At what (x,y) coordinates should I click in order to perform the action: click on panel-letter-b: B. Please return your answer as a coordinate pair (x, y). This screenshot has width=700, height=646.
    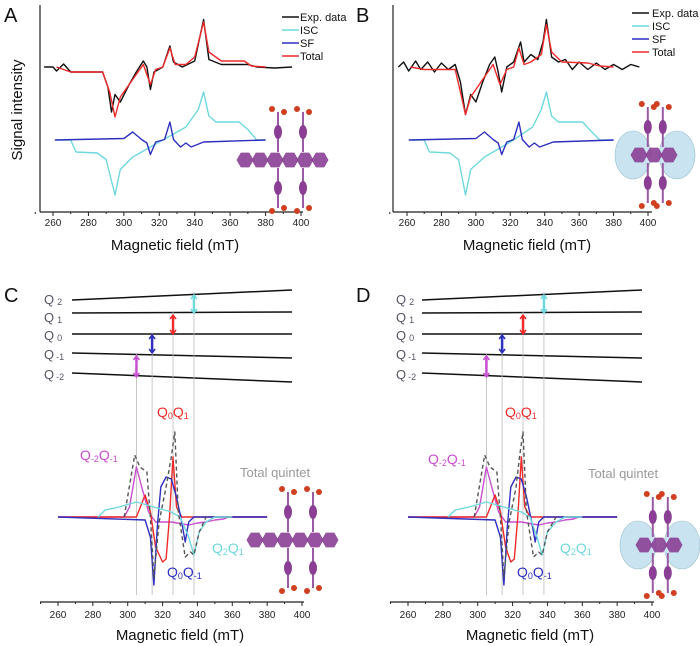
    Looking at the image, I should click on (362, 16).